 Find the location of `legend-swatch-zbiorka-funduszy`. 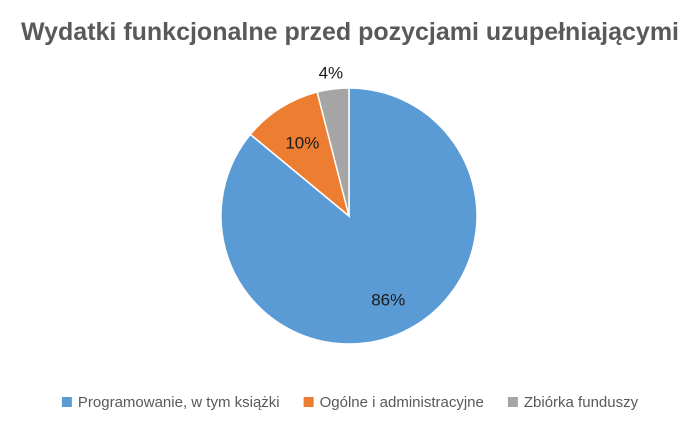

legend-swatch-zbiorka-funduszy is located at coordinates (512, 402).